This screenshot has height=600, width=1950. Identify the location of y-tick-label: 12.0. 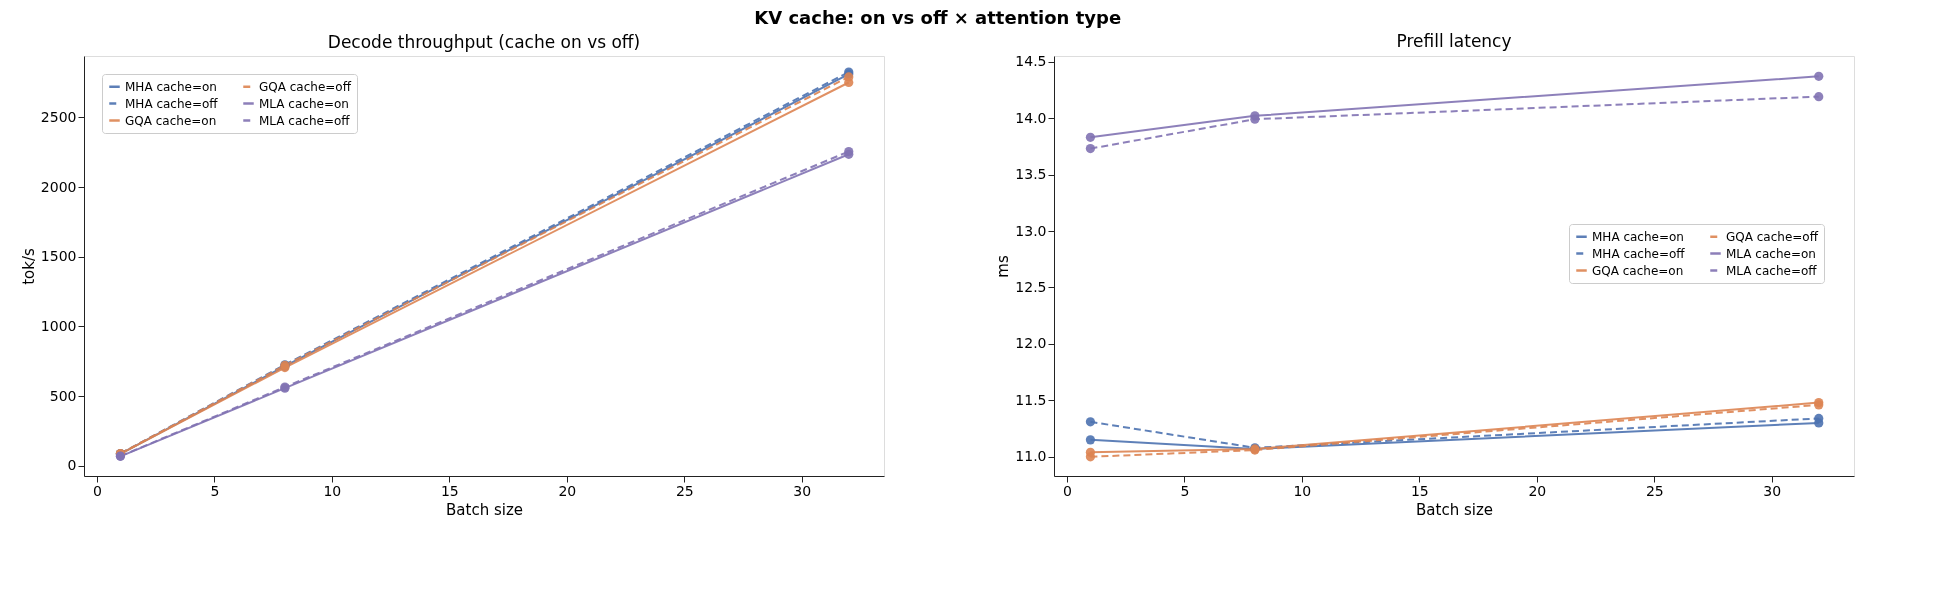
(1031, 343).